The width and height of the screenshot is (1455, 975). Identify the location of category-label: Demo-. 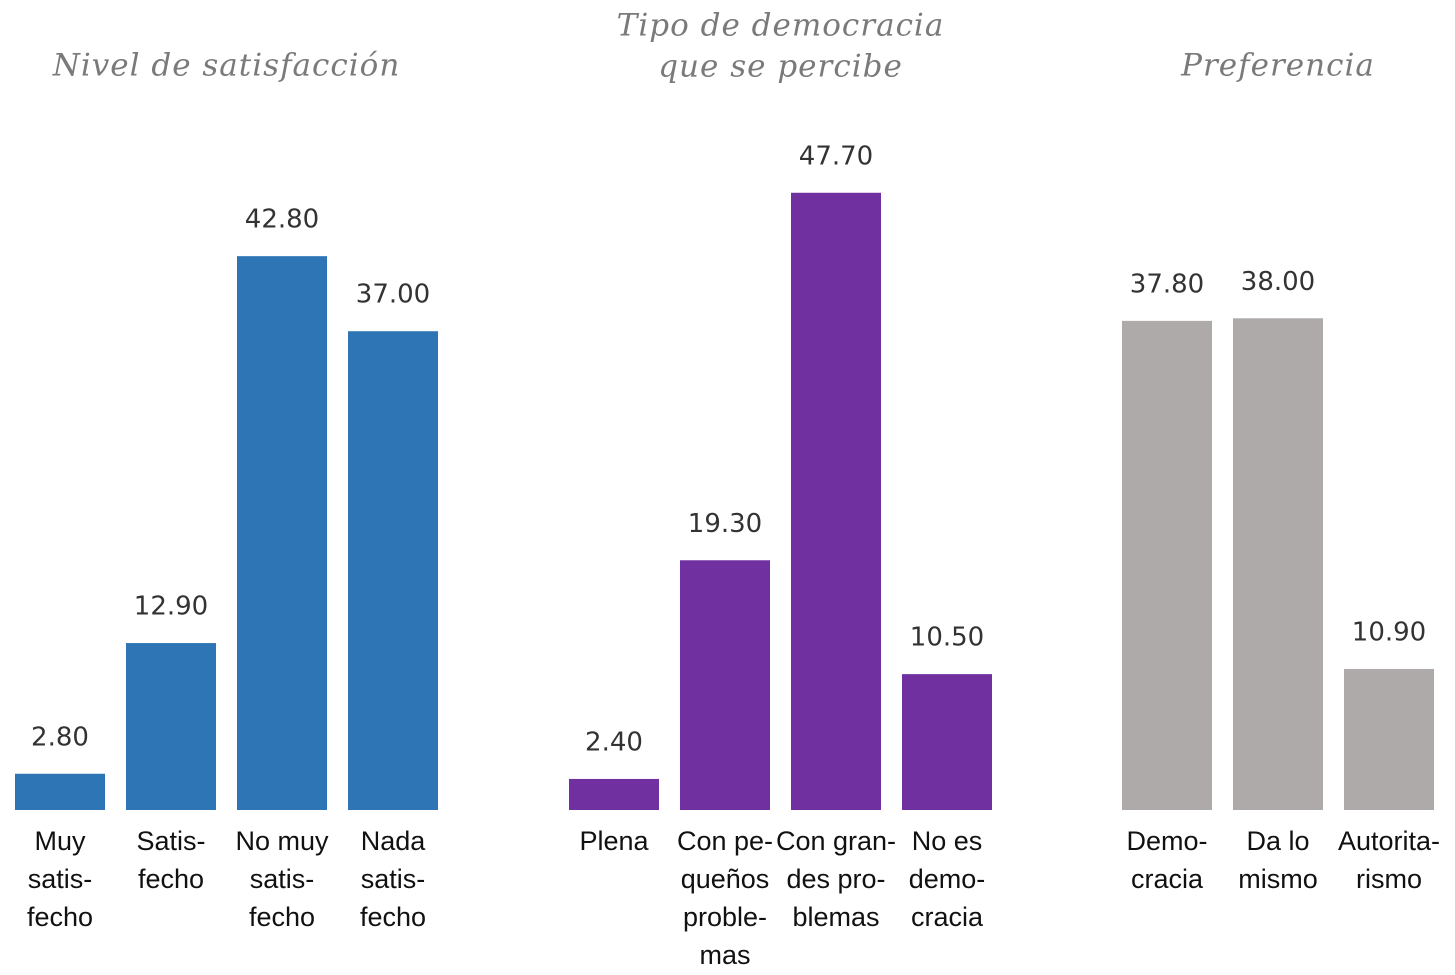
(1166, 841).